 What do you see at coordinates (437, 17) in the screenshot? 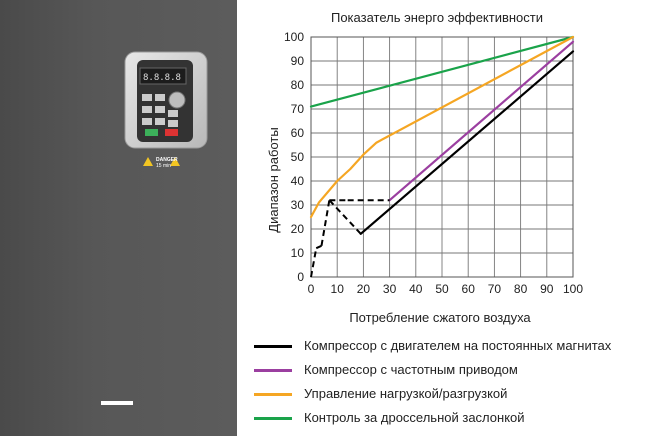
I see `chart-title: Показатель энерго эффективности` at bounding box center [437, 17].